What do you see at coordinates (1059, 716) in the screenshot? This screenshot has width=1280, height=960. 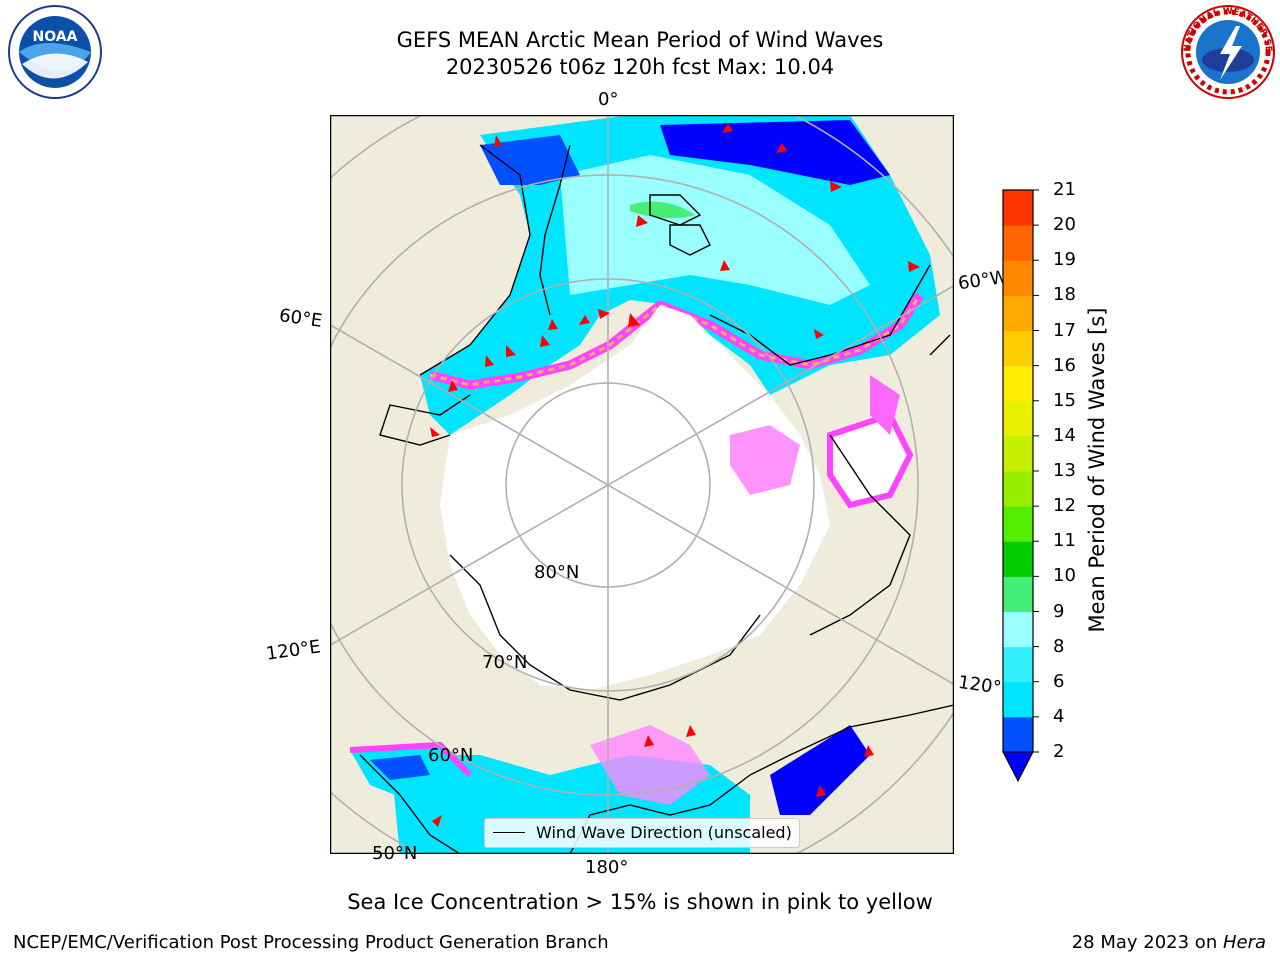 I see `colorbar-tick-label: 4` at bounding box center [1059, 716].